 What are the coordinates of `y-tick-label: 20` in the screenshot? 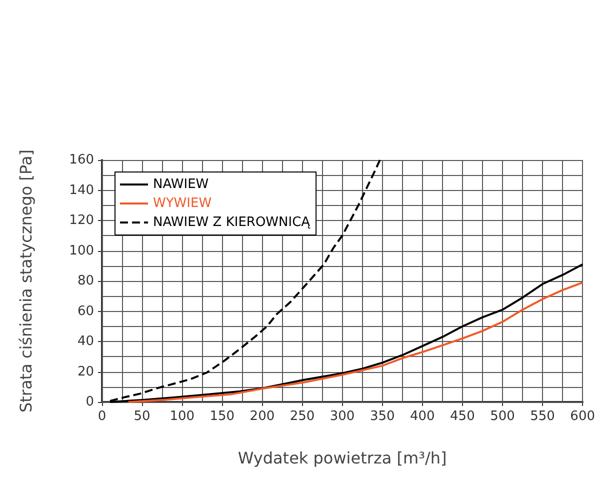 It's located at (85, 372).